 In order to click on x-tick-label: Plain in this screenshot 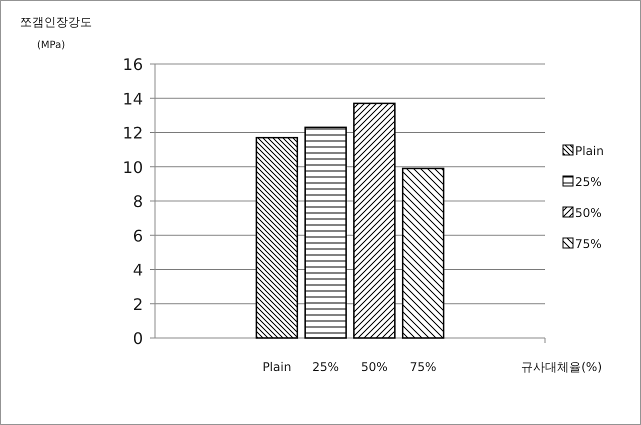, I will do `click(277, 367)`.